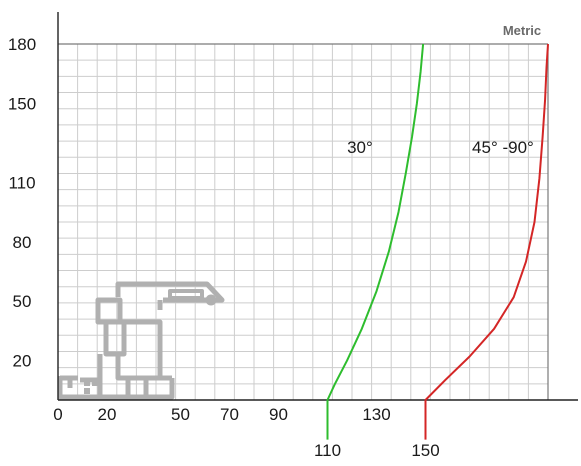 This screenshot has width=581, height=466. I want to click on units-badge: Metric, so click(522, 30).